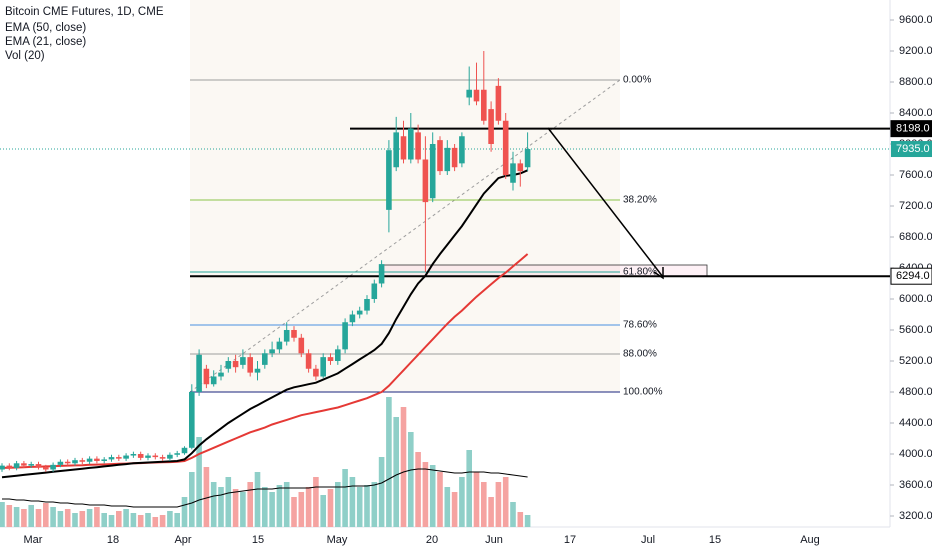 The image size is (932, 555). What do you see at coordinates (25, 56) in the screenshot?
I see `legend-entry: Vol (20)` at bounding box center [25, 56].